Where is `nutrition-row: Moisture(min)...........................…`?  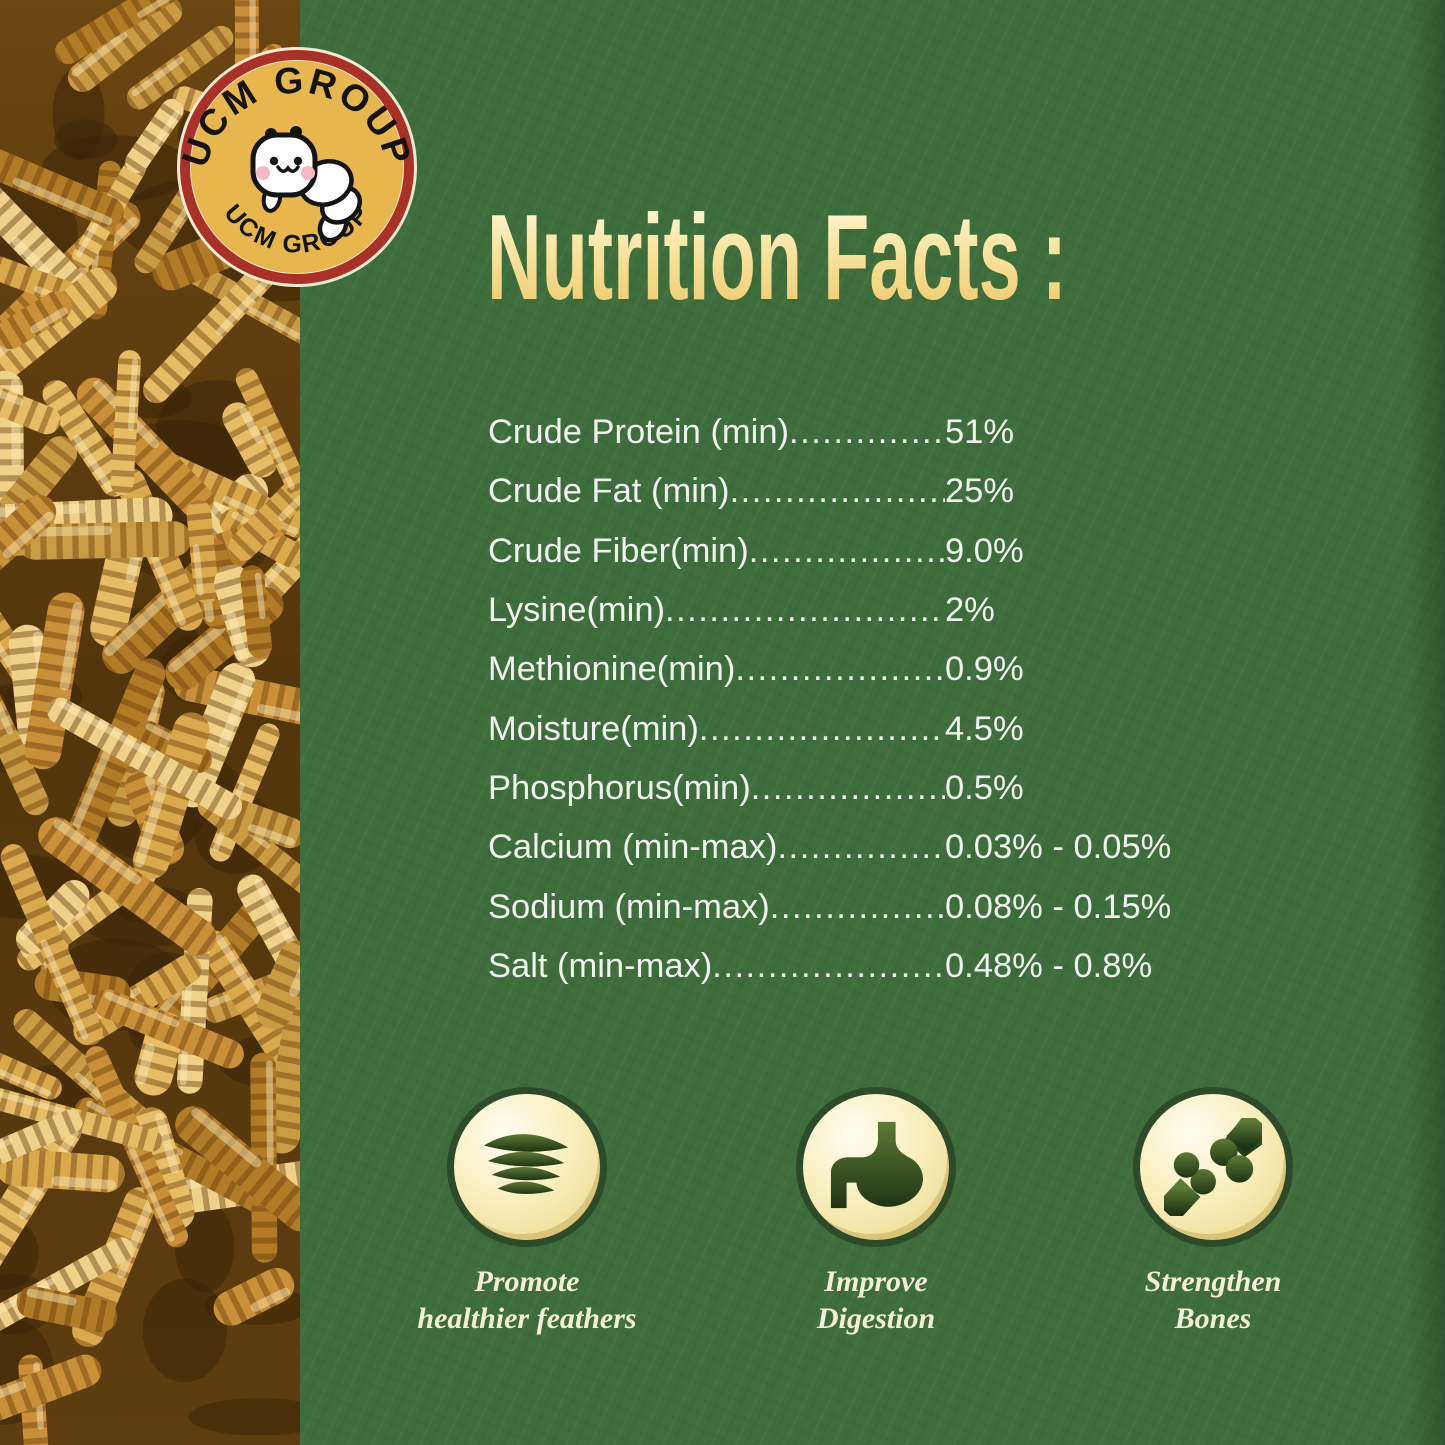
nutrition-row: Moisture(min)...........................… is located at coordinates (868, 728).